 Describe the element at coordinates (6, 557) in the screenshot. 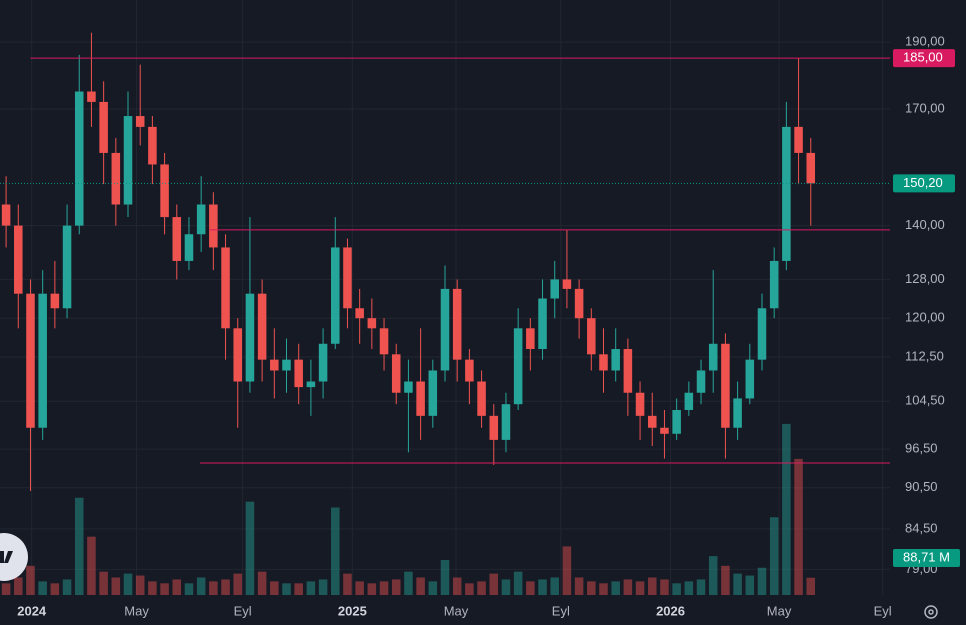

I see `logo-glyph` at that location.